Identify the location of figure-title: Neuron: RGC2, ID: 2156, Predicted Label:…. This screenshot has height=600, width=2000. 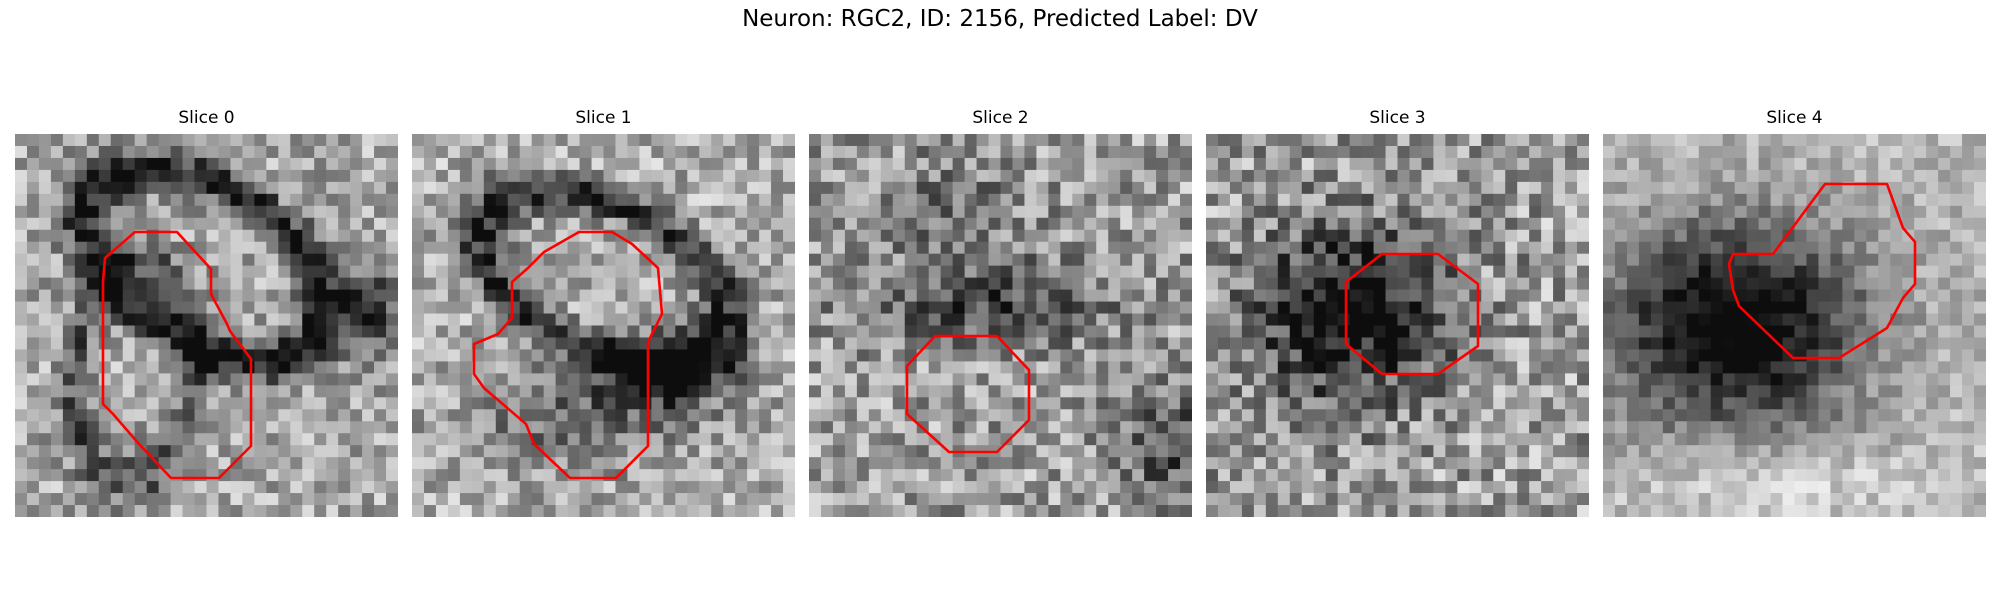
(1000, 19).